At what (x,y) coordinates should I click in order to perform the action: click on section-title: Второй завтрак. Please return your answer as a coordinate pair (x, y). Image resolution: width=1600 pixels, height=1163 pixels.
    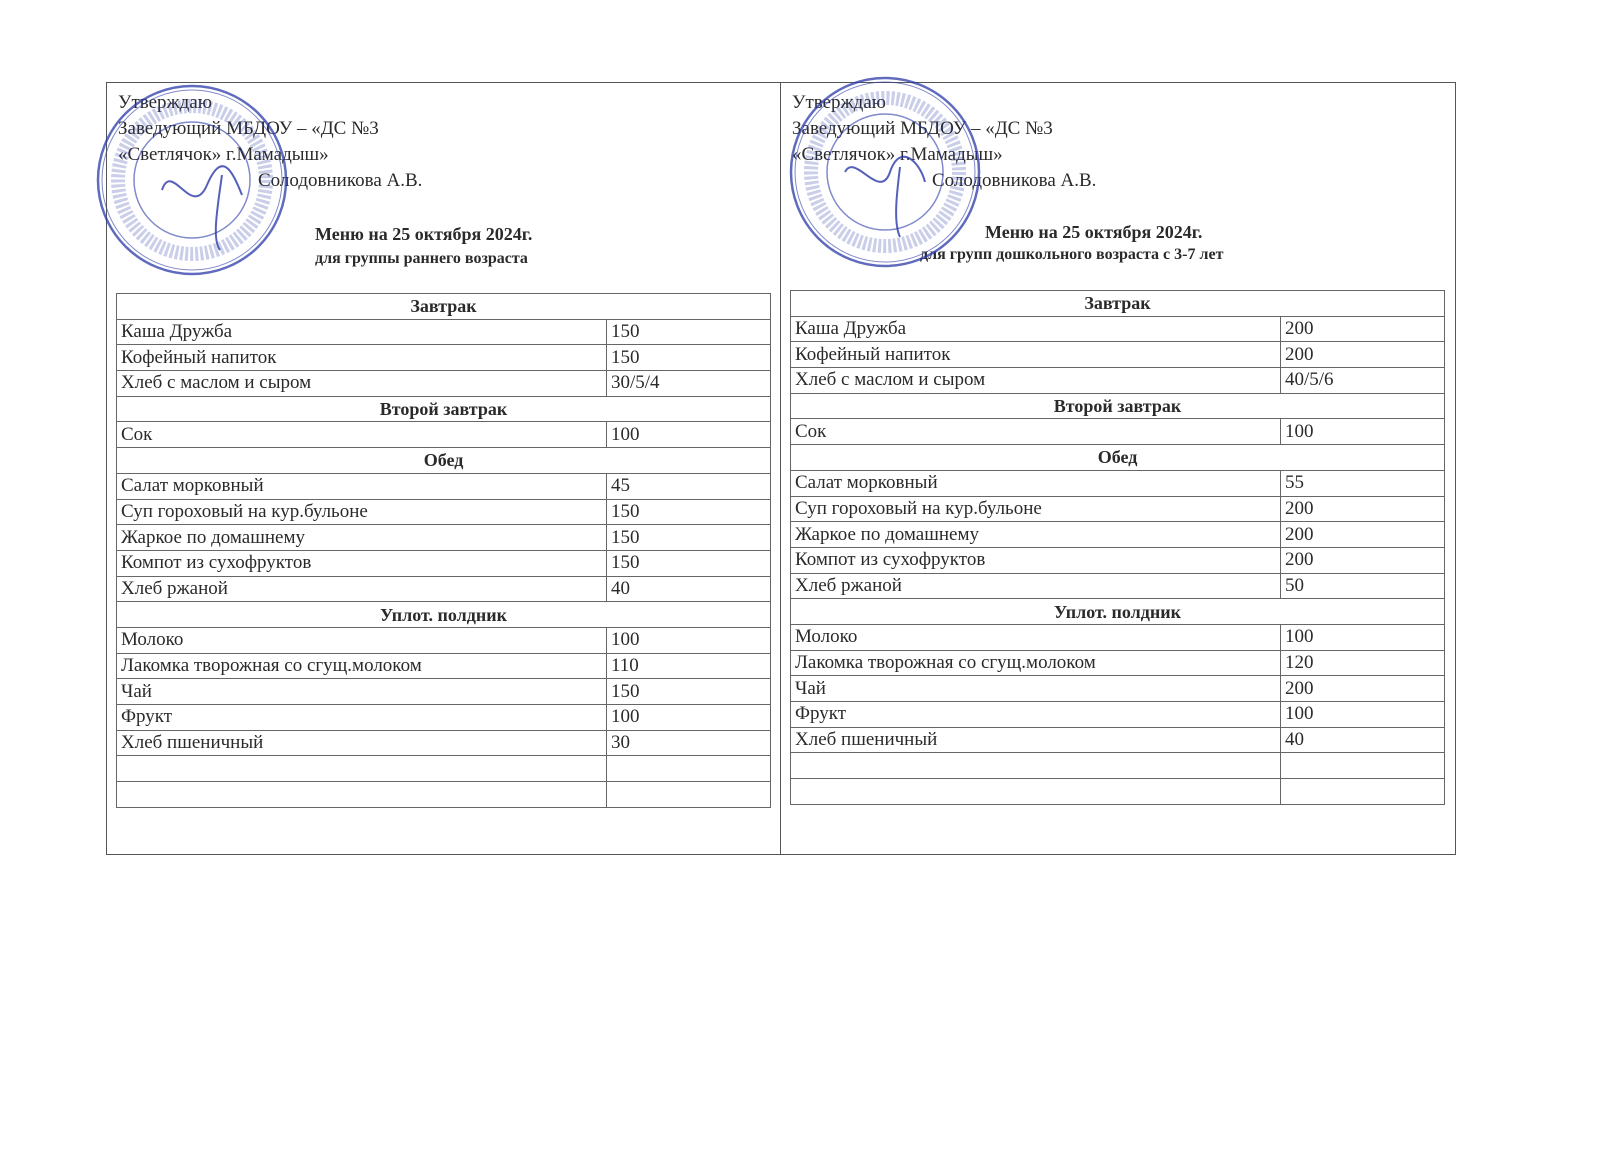
    Looking at the image, I should click on (1117, 406).